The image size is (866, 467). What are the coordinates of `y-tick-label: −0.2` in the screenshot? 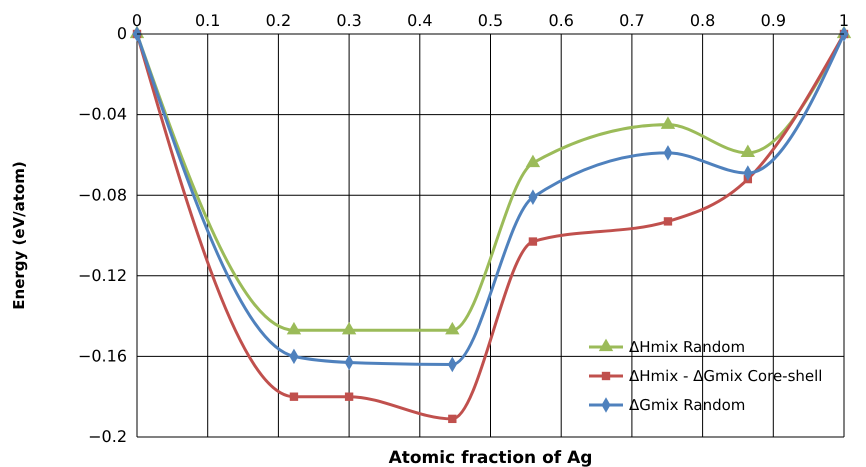 It's located at (107, 436).